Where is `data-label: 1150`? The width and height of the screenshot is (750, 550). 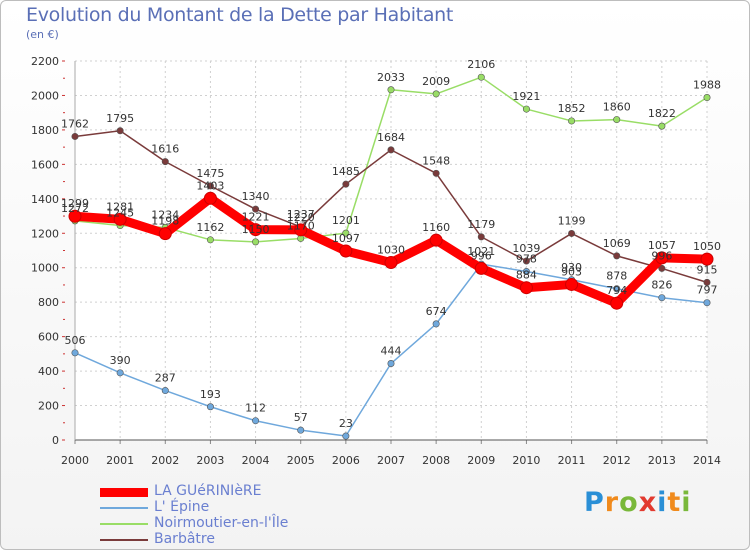
data-label: 1150 is located at coordinates (256, 229).